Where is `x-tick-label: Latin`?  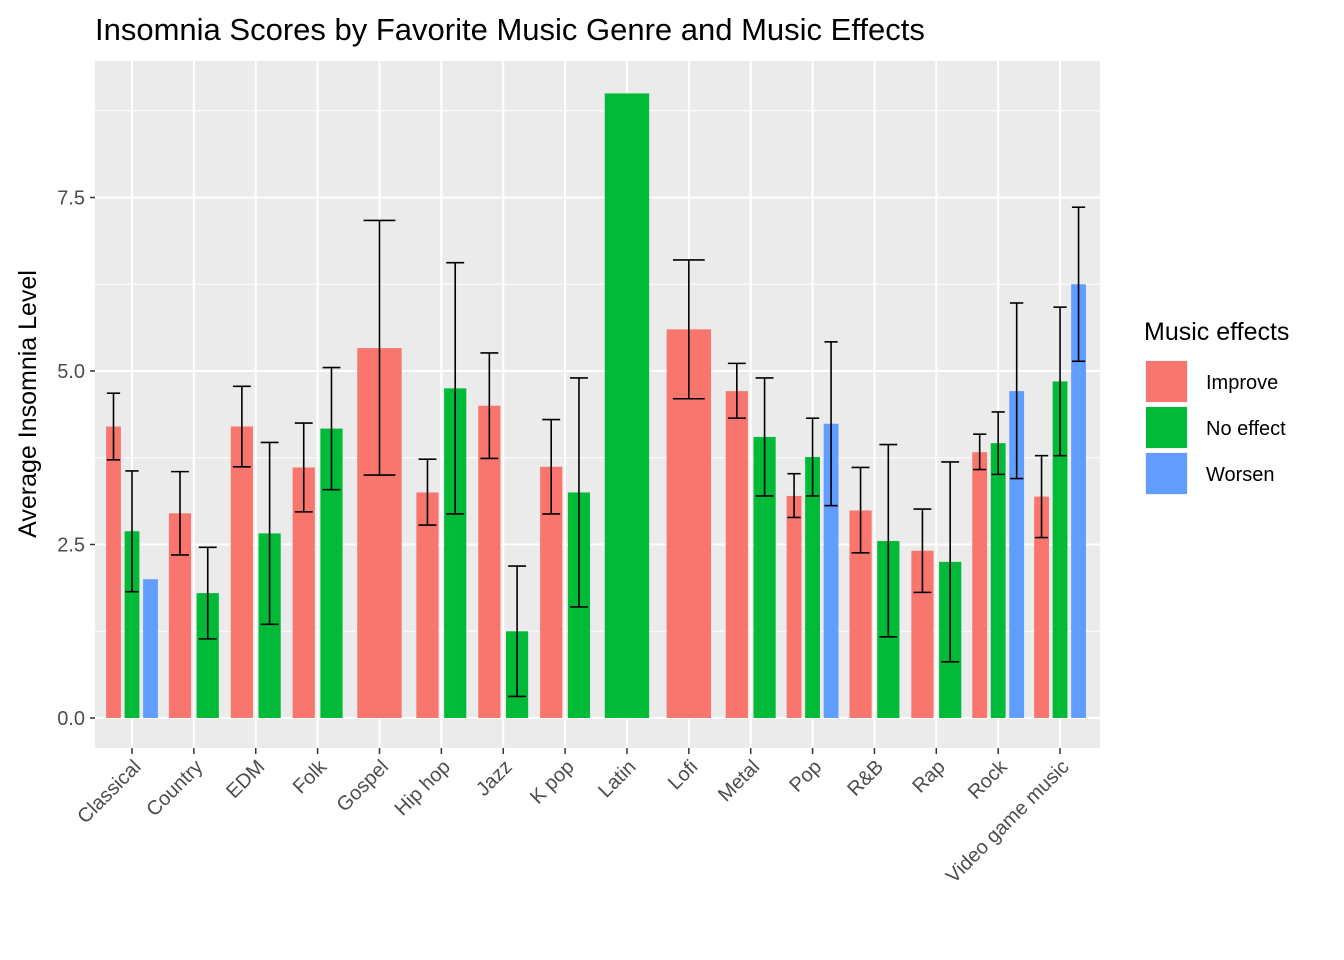 x-tick-label: Latin is located at coordinates (617, 779).